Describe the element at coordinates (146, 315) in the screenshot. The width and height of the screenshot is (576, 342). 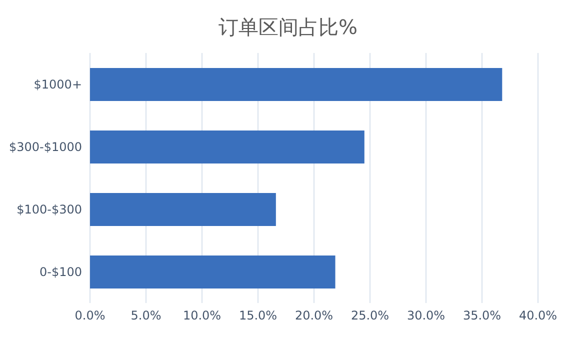
I see `x-tick-label: 5.0%` at that location.